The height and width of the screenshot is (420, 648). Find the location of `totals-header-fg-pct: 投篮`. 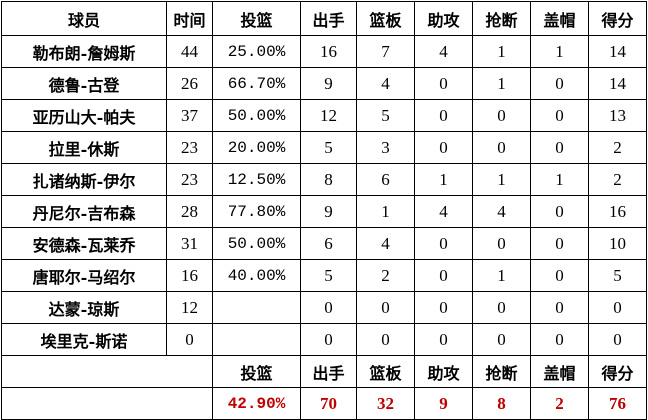

totals-header-fg-pct: 投篮 is located at coordinates (256, 371).